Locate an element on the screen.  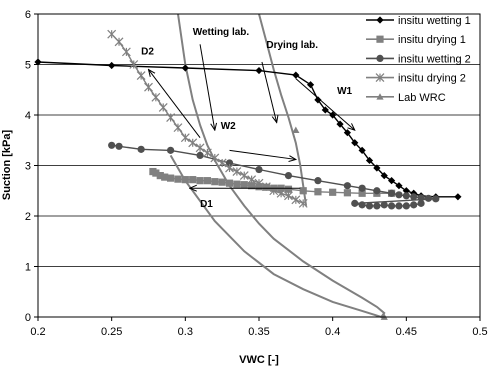
y-tick-label: 3 is located at coordinates (28, 167).